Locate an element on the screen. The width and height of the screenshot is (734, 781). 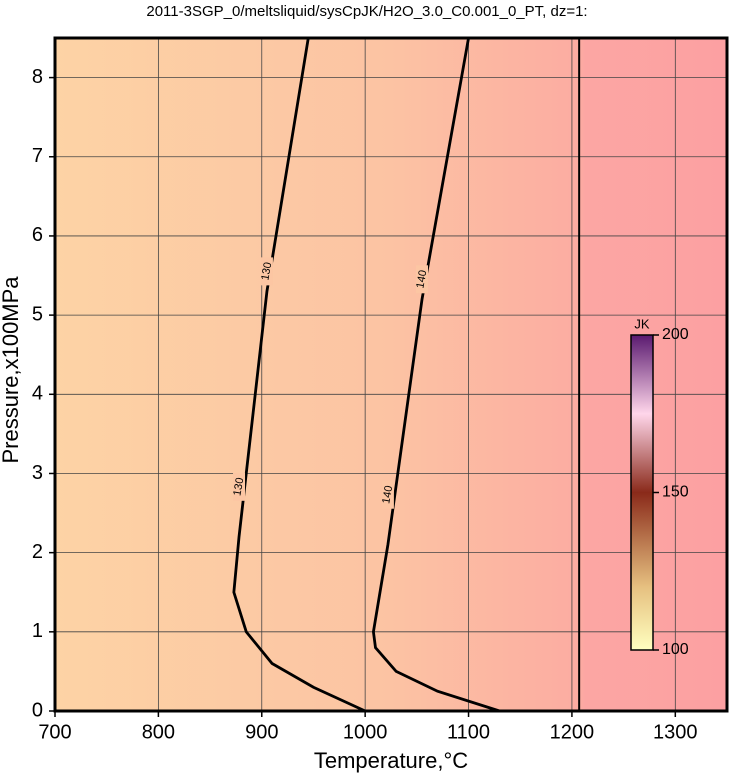
x-tick-label: 1000 is located at coordinates (365, 732).